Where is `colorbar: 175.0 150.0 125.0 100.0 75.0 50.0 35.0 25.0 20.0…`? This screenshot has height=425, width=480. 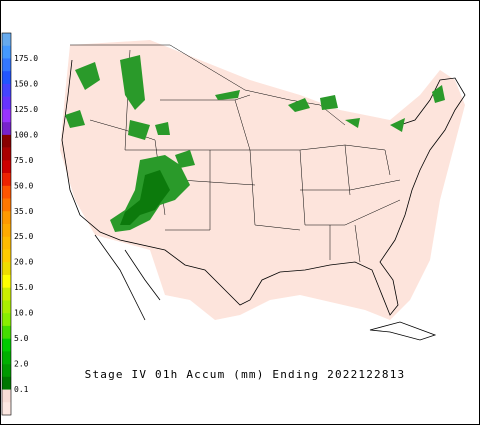
colorbar: 175.0 150.0 125.0 100.0 75.0 50.0 35.0 25.0 20.0… is located at coordinates (19, 224).